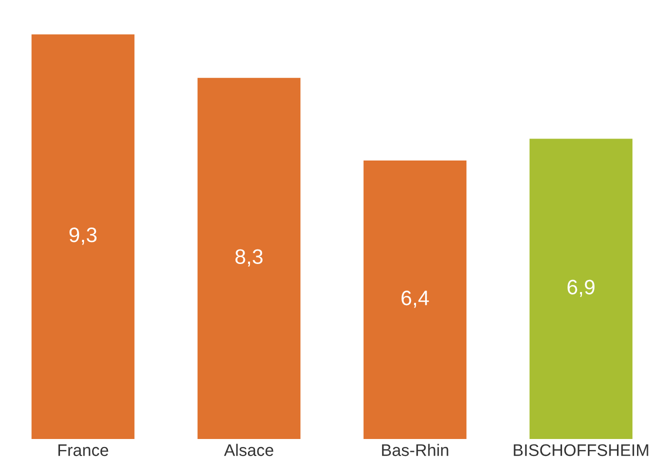 Image resolution: width=664 pixels, height=472 pixels. I want to click on x-tick-label: France, so click(83, 450).